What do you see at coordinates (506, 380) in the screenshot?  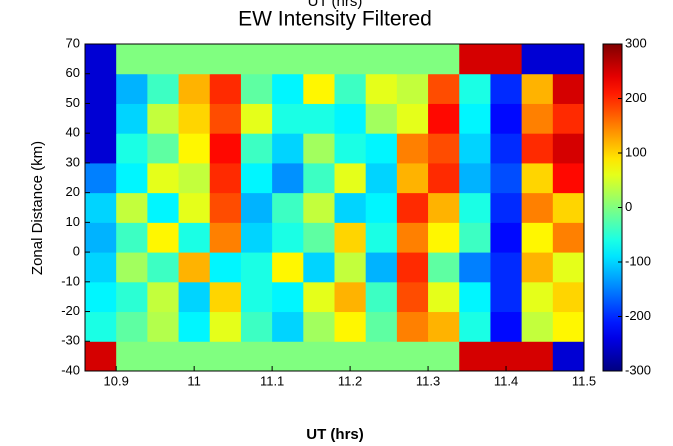 I see `x-tick-label: 11.4` at bounding box center [506, 380].